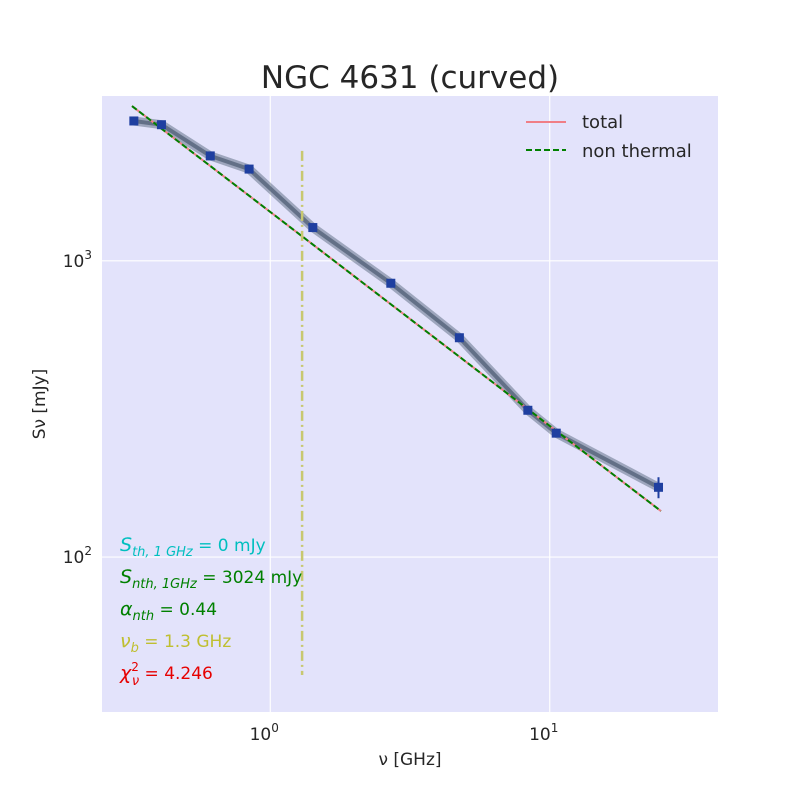 This screenshot has width=800, height=800. What do you see at coordinates (175, 643) in the screenshot?
I see `annotation-nu_b: νb = 1.3 GHz` at bounding box center [175, 643].